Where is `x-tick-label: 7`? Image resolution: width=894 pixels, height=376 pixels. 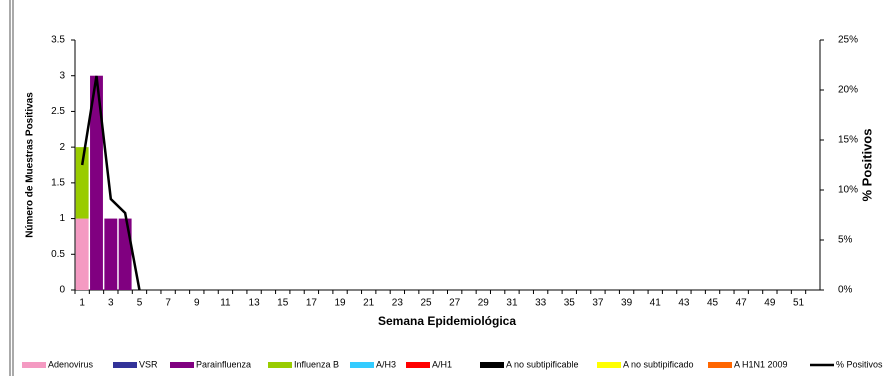
x-tick-label: 7 is located at coordinates (168, 303).